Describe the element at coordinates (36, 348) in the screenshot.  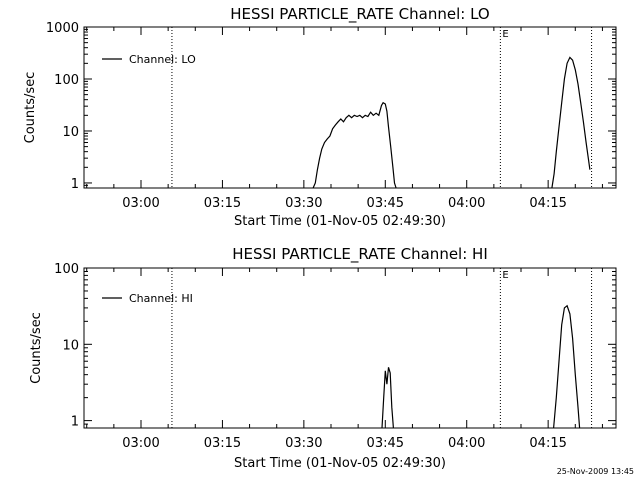
I see `y-axis-label-hi: Counts/sec` at that location.